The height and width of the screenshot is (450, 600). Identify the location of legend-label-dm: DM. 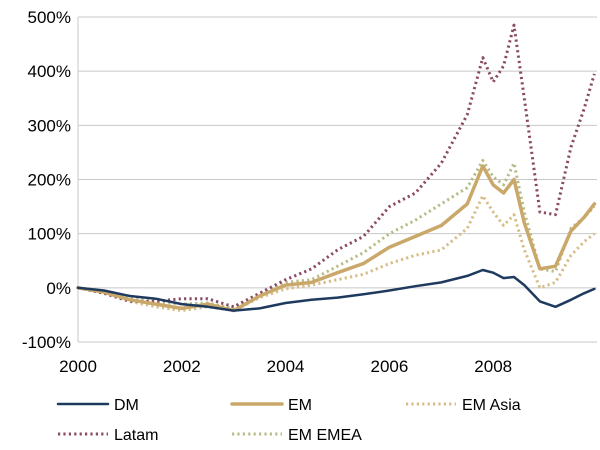
(126, 405).